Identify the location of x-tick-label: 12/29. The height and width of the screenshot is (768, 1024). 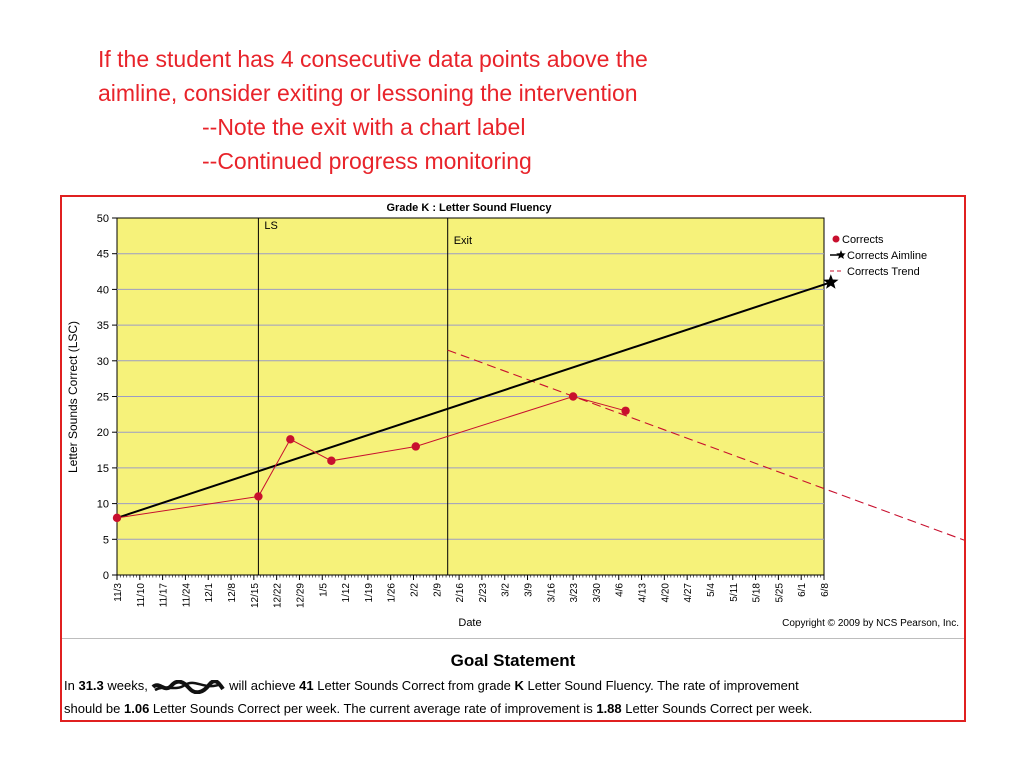
(300, 595).